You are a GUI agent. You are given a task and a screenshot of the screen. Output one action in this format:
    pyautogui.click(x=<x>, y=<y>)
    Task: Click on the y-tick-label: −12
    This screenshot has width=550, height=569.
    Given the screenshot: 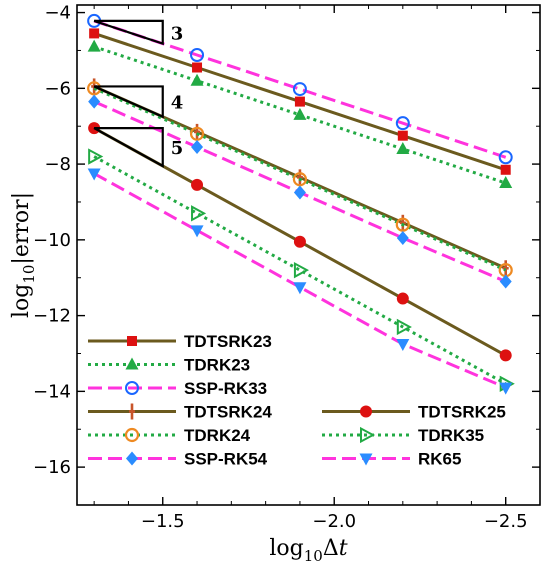 What is the action you would take?
    pyautogui.click(x=52, y=316)
    